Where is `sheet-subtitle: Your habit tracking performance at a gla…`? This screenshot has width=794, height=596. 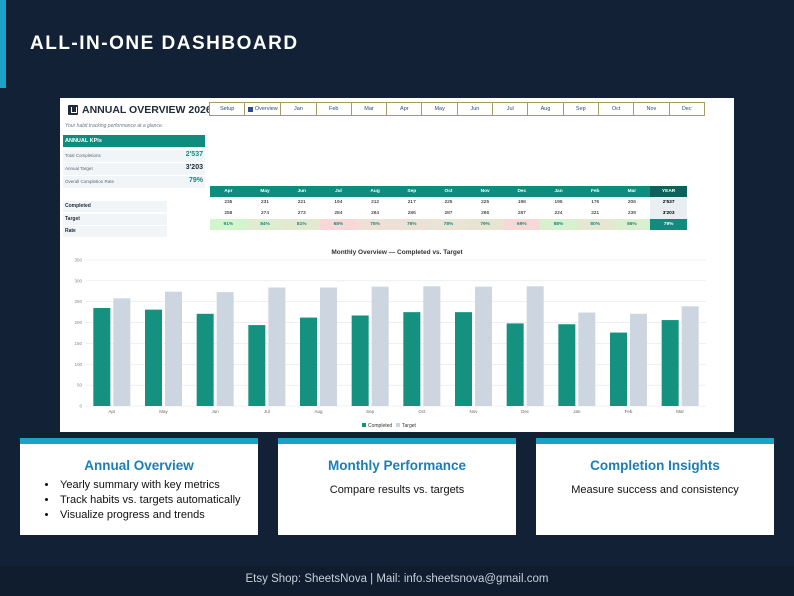 sheet-subtitle: Your habit tracking performance at a gla… is located at coordinates (114, 126).